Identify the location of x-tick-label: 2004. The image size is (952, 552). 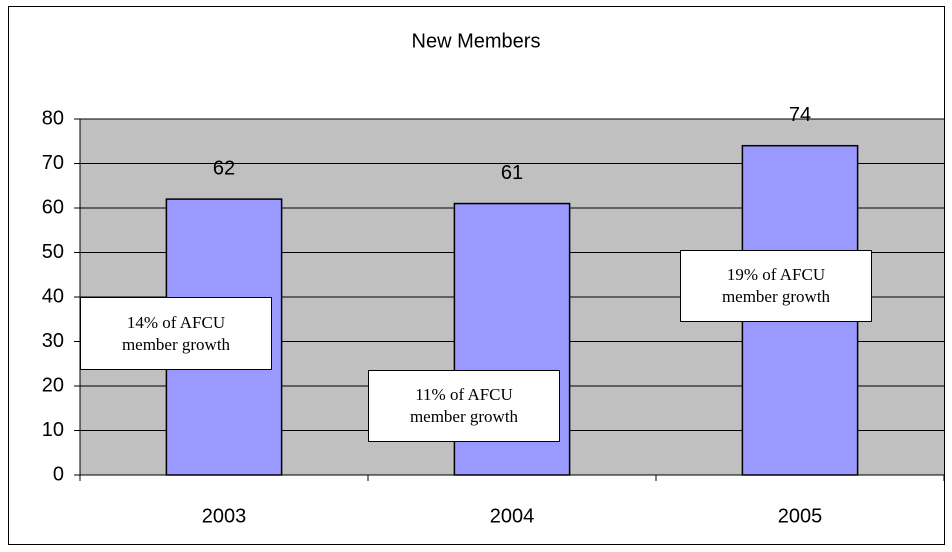
(512, 516).